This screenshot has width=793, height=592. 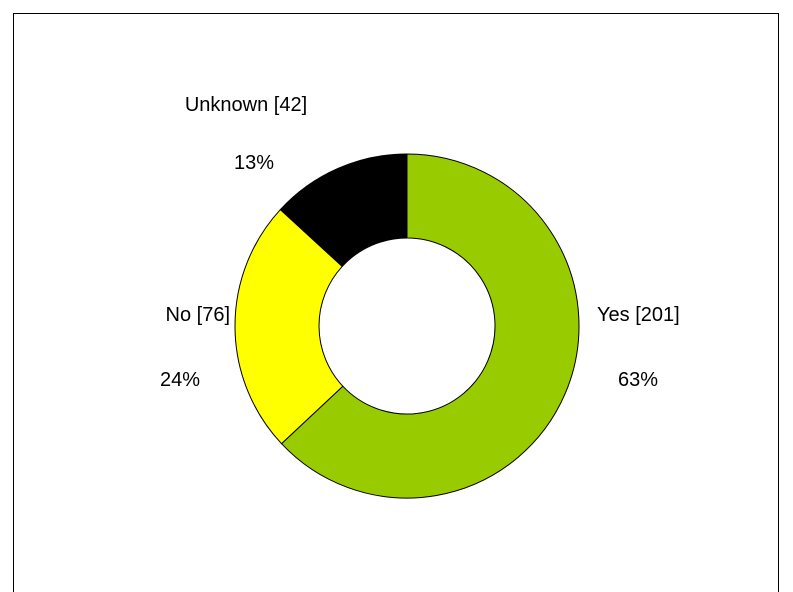 What do you see at coordinates (179, 315) in the screenshot?
I see `slice-category-no: No` at bounding box center [179, 315].